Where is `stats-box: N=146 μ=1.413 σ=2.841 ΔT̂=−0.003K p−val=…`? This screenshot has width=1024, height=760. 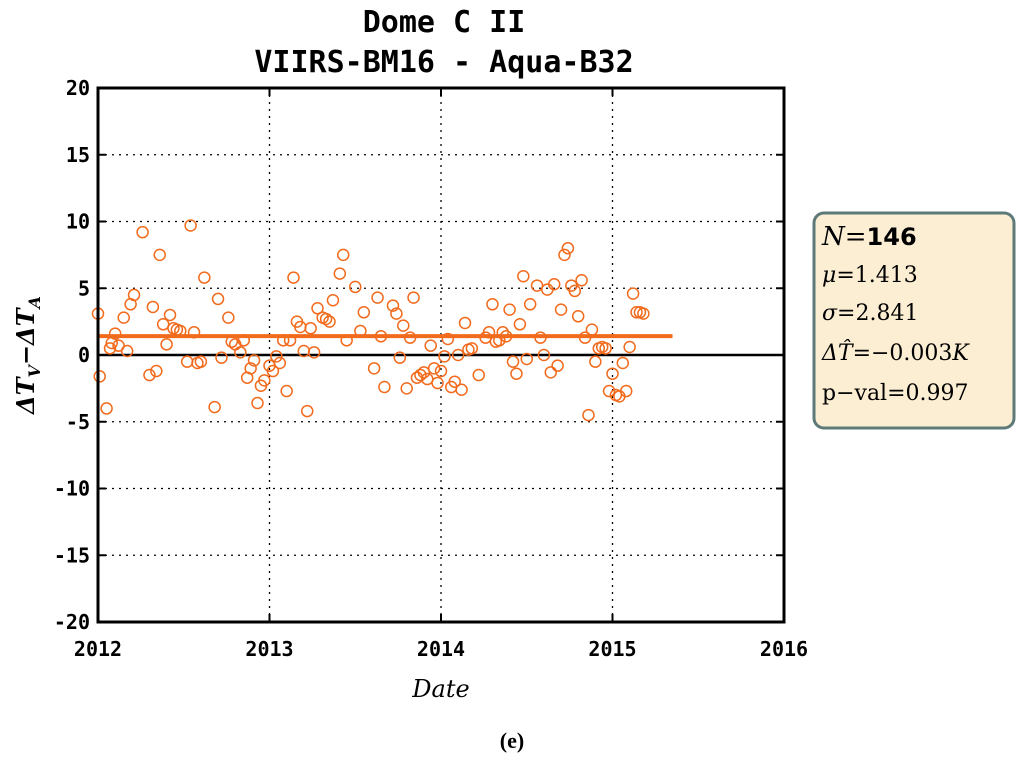 stats-box: N=146 μ=1.413 σ=2.841 ΔT̂=−0.003K p−val=… is located at coordinates (914, 320).